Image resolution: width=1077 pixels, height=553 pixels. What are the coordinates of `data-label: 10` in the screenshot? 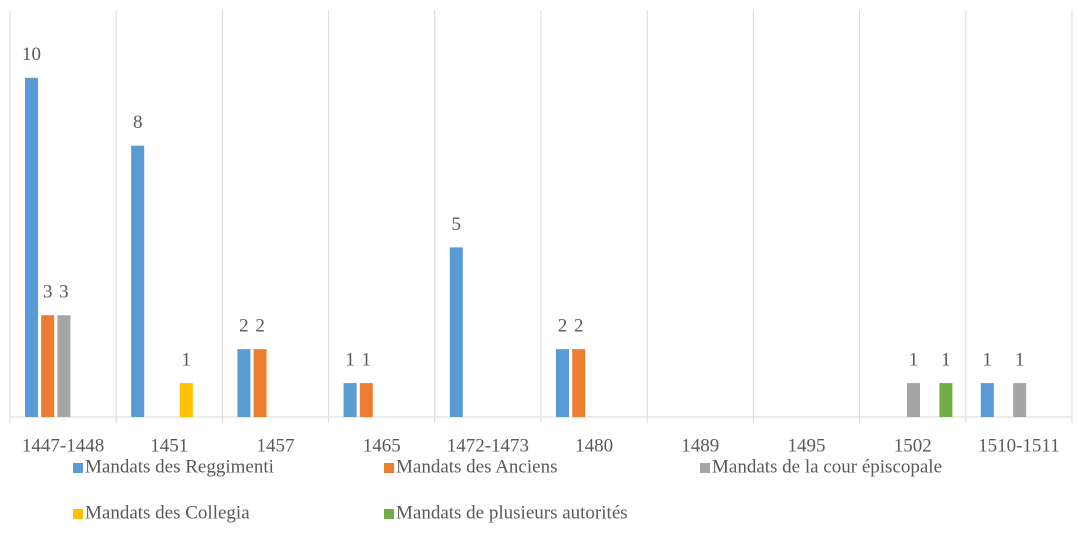 It's located at (31, 54).